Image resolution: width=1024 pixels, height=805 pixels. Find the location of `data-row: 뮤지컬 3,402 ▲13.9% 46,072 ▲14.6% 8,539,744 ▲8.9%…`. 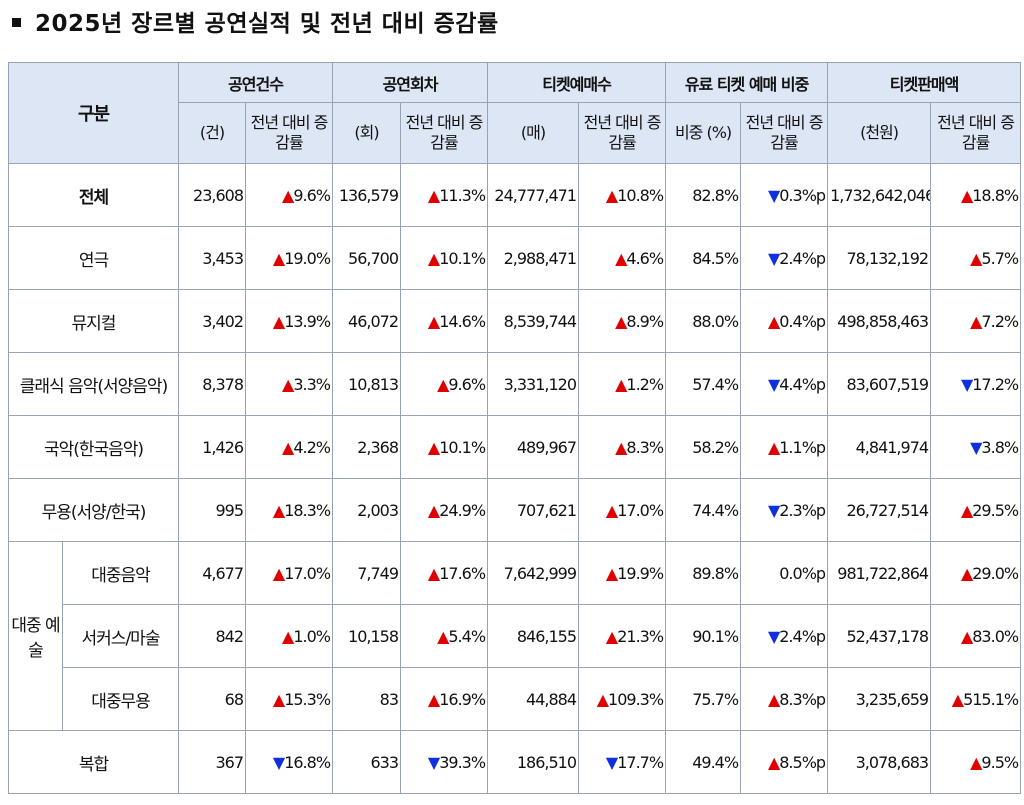

data-row: 뮤지컬 3,402 ▲13.9% 46,072 ▲14.6% 8,539,744 ▲8.9%… is located at coordinates (515, 321).